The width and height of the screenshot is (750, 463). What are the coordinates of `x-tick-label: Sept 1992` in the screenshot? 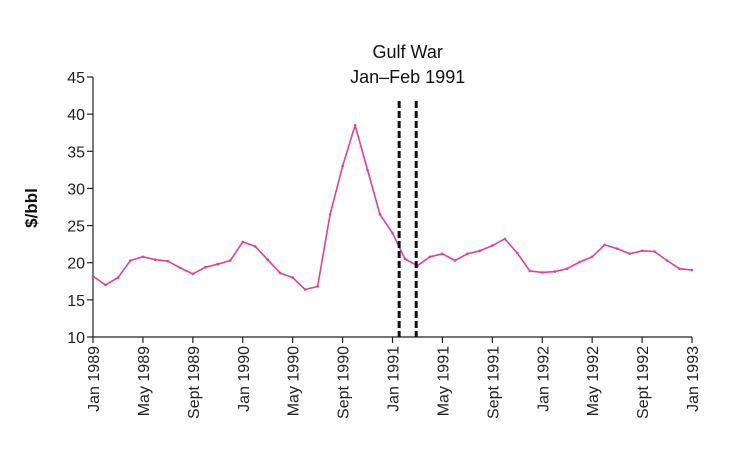 It's located at (643, 382).